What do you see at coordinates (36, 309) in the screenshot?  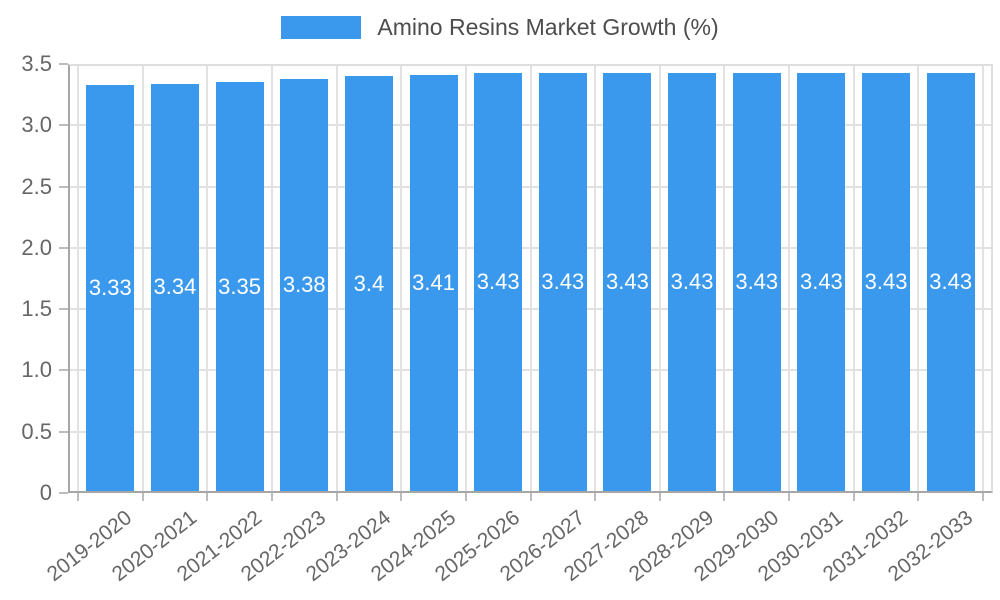 I see `y-tick-label: 1.5` at bounding box center [36, 309].